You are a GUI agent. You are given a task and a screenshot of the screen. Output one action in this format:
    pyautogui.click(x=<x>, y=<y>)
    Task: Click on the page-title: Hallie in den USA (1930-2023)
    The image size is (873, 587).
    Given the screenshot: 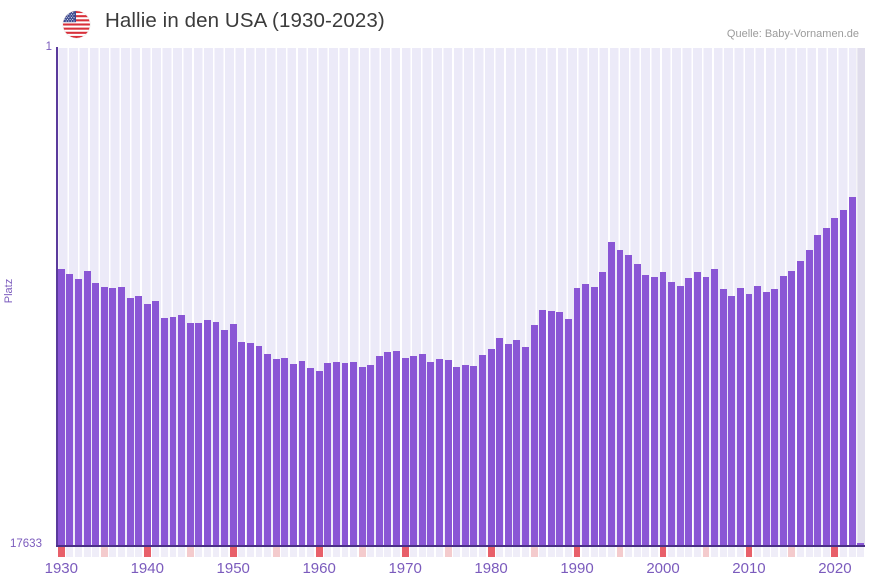 What is the action you would take?
    pyautogui.click(x=245, y=20)
    